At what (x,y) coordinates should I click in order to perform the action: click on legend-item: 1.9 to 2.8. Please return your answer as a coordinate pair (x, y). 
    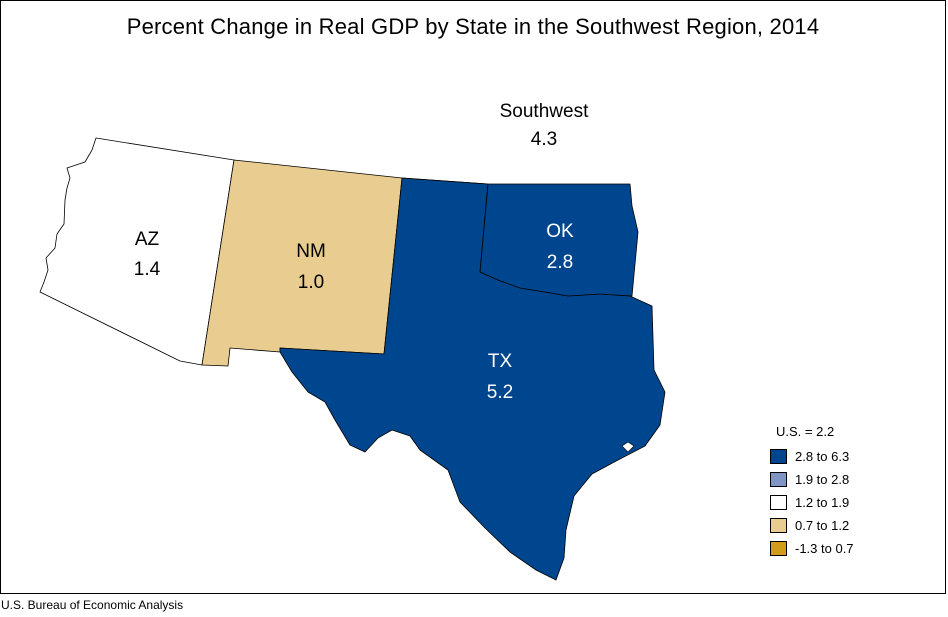
    Looking at the image, I should click on (812, 479).